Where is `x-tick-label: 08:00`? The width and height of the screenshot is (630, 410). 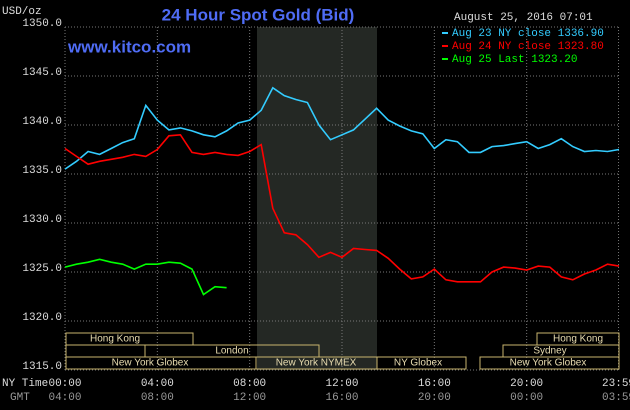
x-tick-label: 08:00 is located at coordinates (249, 384).